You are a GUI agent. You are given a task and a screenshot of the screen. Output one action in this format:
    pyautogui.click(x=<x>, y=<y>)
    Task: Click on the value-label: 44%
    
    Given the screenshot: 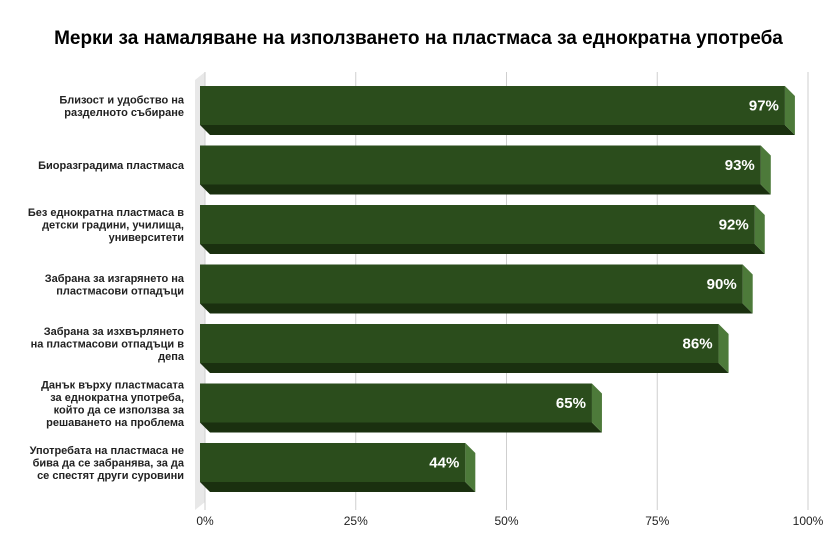 What is the action you would take?
    pyautogui.click(x=444, y=463)
    